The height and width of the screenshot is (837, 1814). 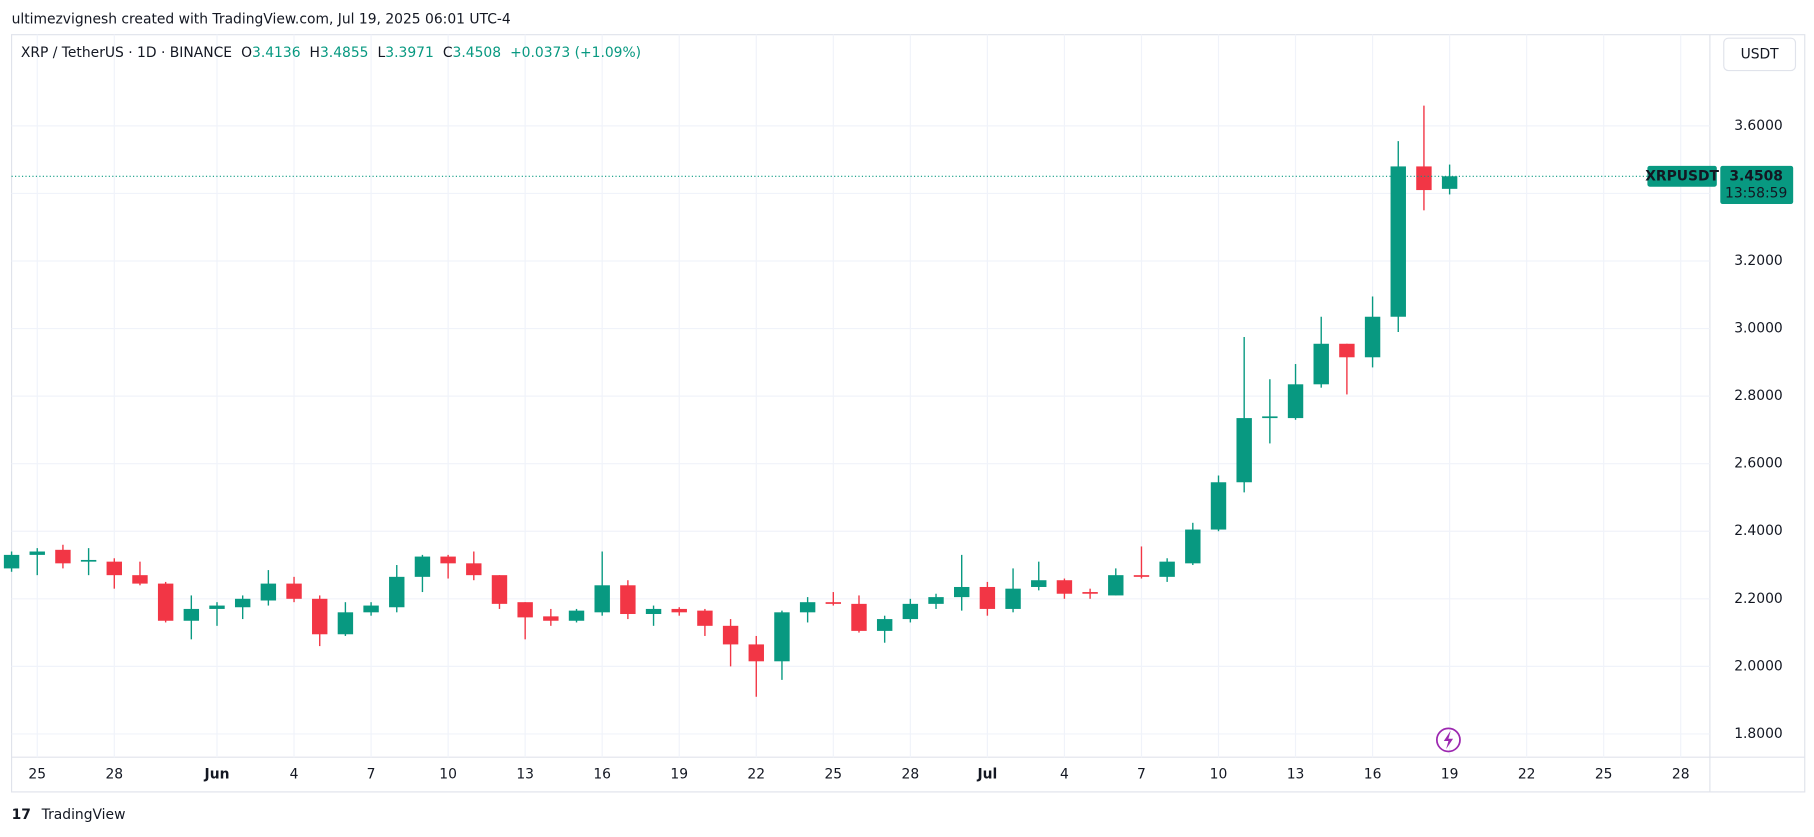 I want to click on x-tick-label: Jun, so click(x=217, y=775).